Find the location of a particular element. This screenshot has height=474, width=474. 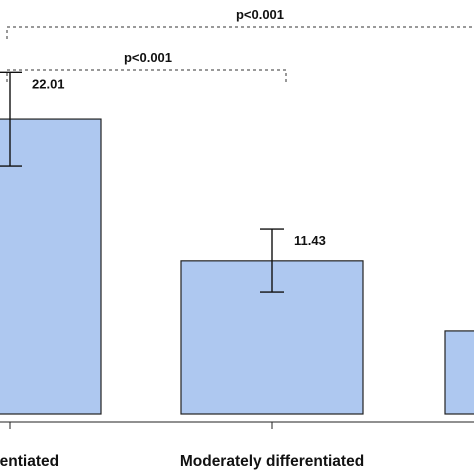

value-label-1: 11.43 is located at coordinates (310, 240).